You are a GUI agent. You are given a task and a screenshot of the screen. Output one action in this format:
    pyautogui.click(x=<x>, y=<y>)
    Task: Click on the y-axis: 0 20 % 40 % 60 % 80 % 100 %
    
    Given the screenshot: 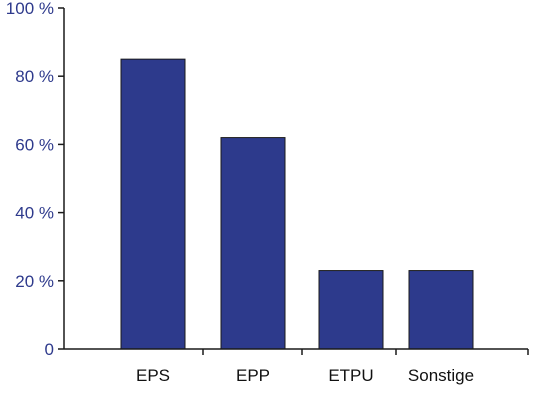 What is the action you would take?
    pyautogui.click(x=35, y=179)
    